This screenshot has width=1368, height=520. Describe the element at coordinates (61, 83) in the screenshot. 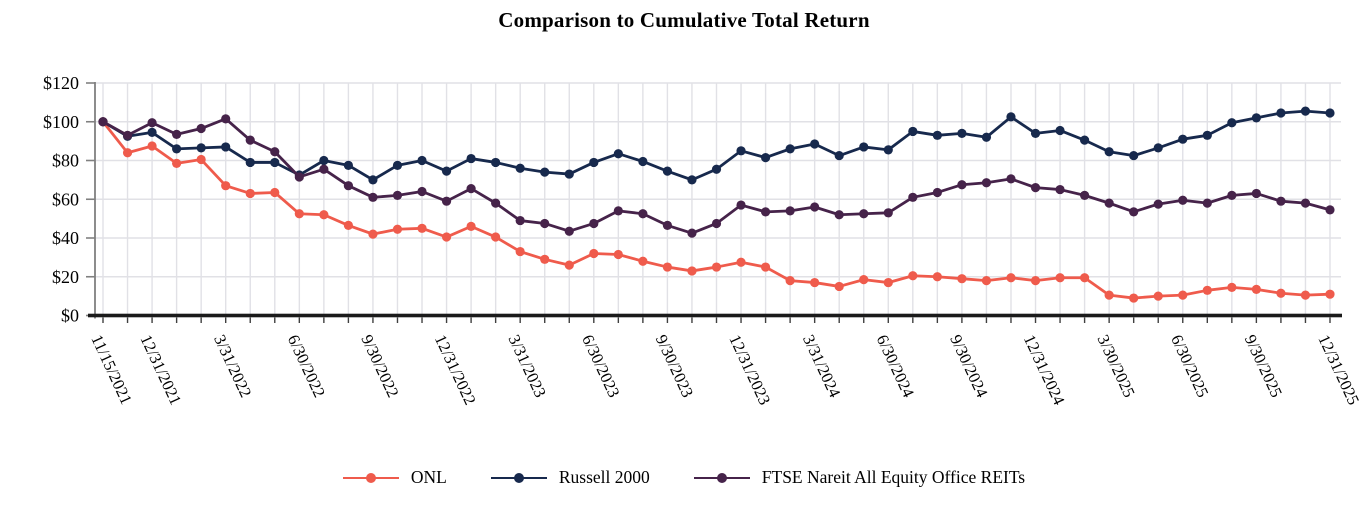

I see `svg-text: $120` at that location.